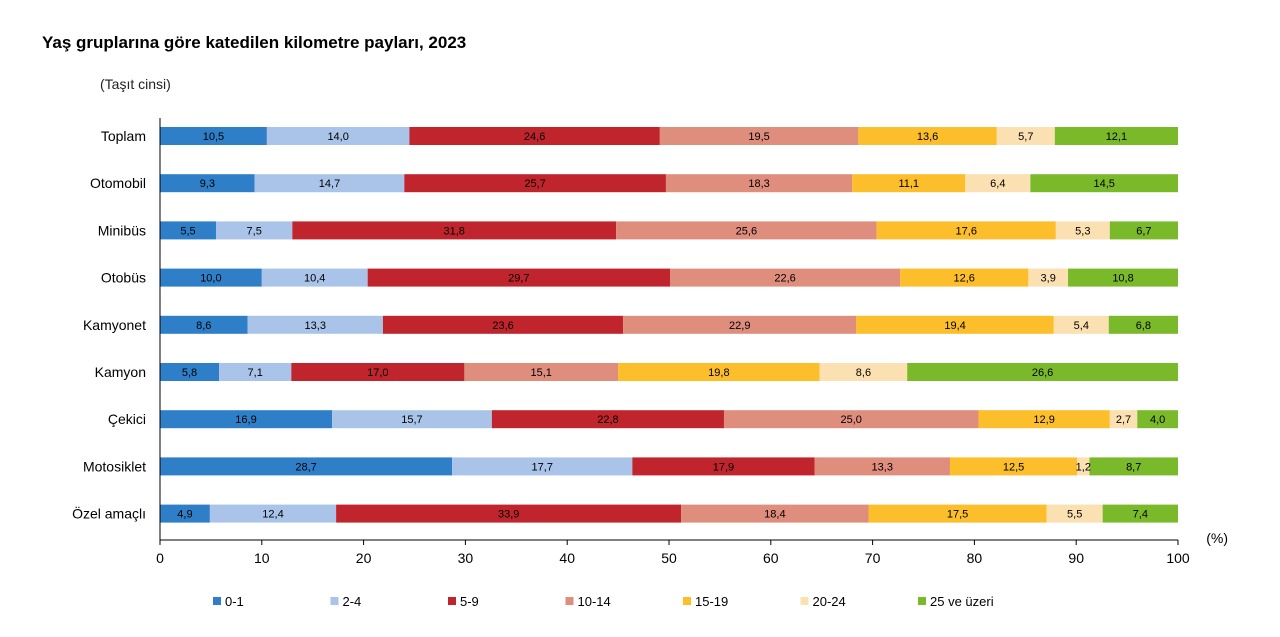 Image resolution: width=1280 pixels, height=637 pixels. Describe the element at coordinates (1178, 558) in the screenshot. I see `x-tick-label-100: 100` at that location.